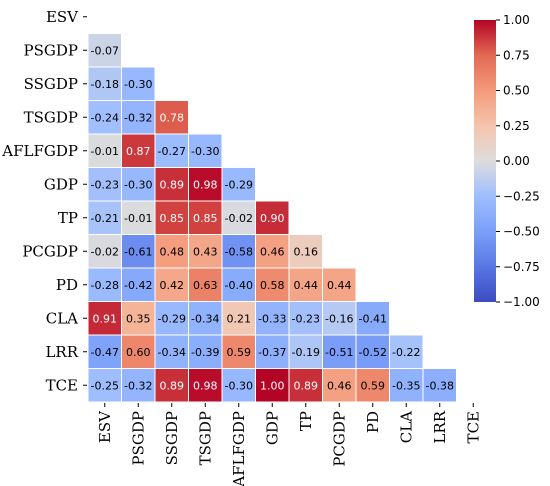 Image resolution: width=550 pixels, height=486 pixels. What do you see at coordinates (104, 217) in the screenshot?
I see `heatmap-cell-tp-esv` at bounding box center [104, 217].